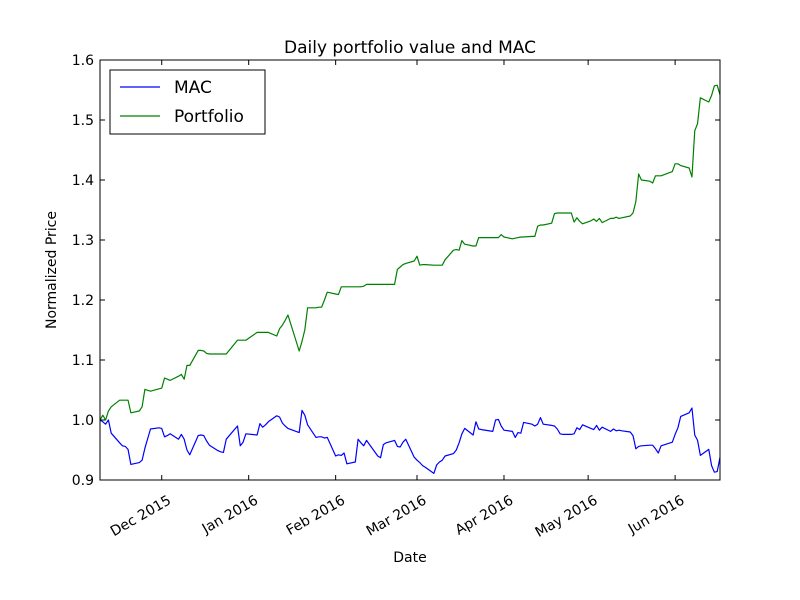 This screenshot has height=600, width=800. I want to click on y-tick-label: 1.1, so click(83, 361).